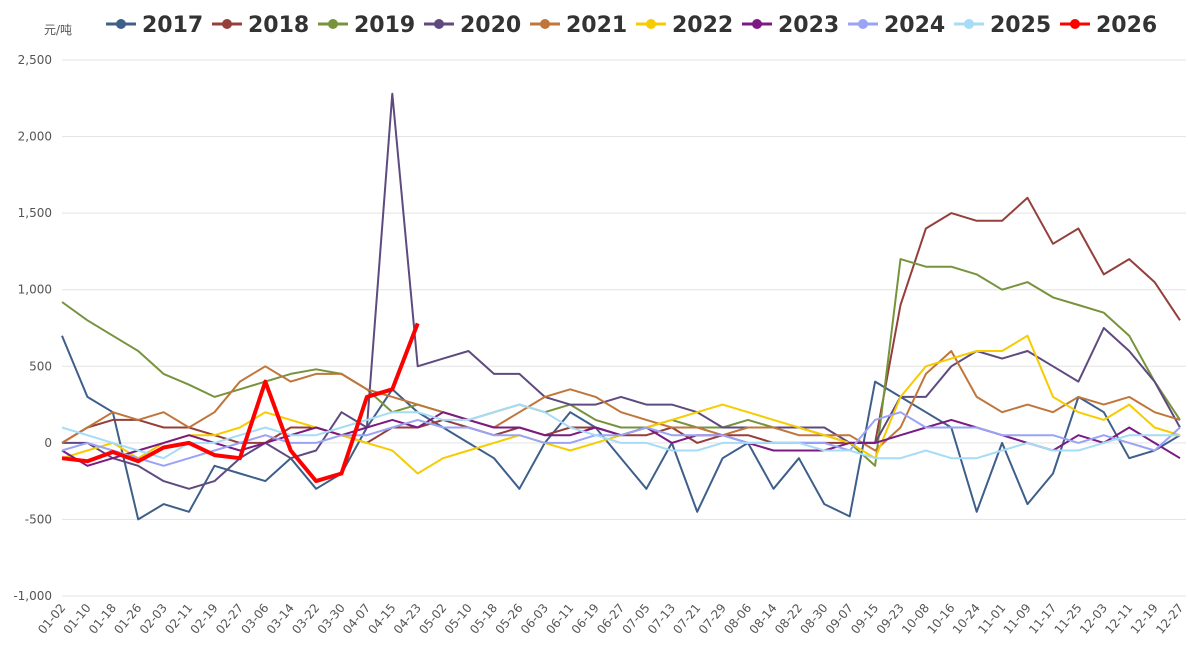  Describe the element at coordinates (204, 619) in the screenshot. I see `x-tick-label: 02-19` at that location.